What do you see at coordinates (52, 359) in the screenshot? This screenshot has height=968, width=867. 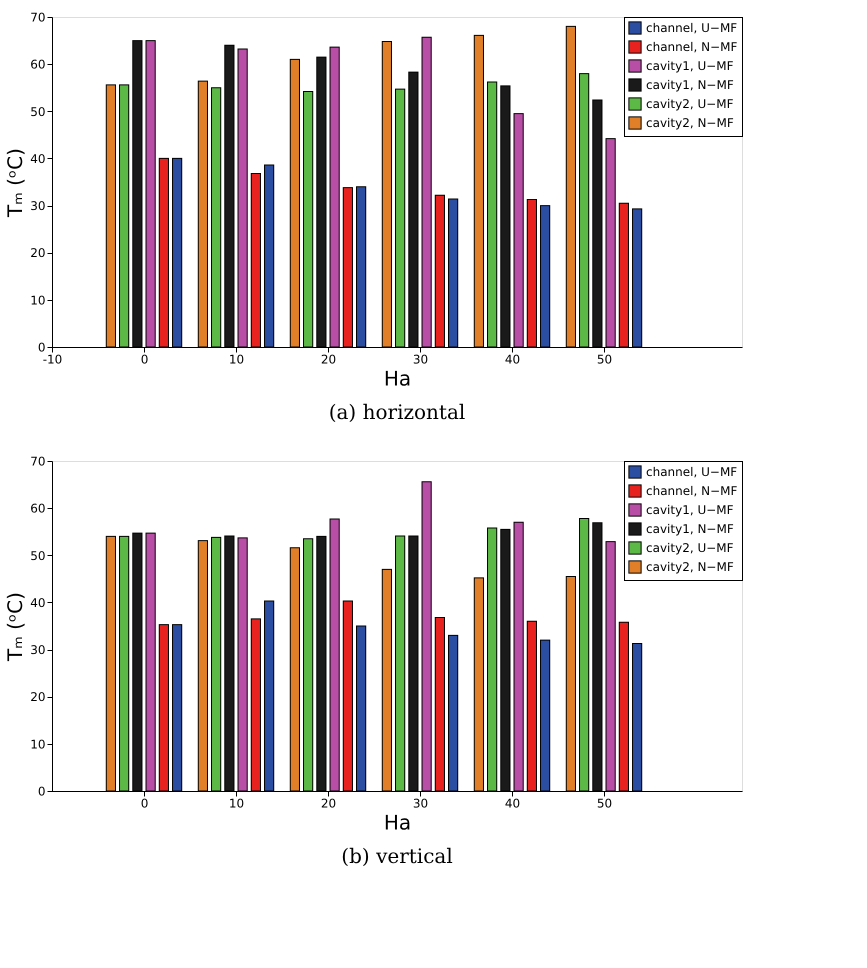 I see `x-tick-label: -10` at bounding box center [52, 359].